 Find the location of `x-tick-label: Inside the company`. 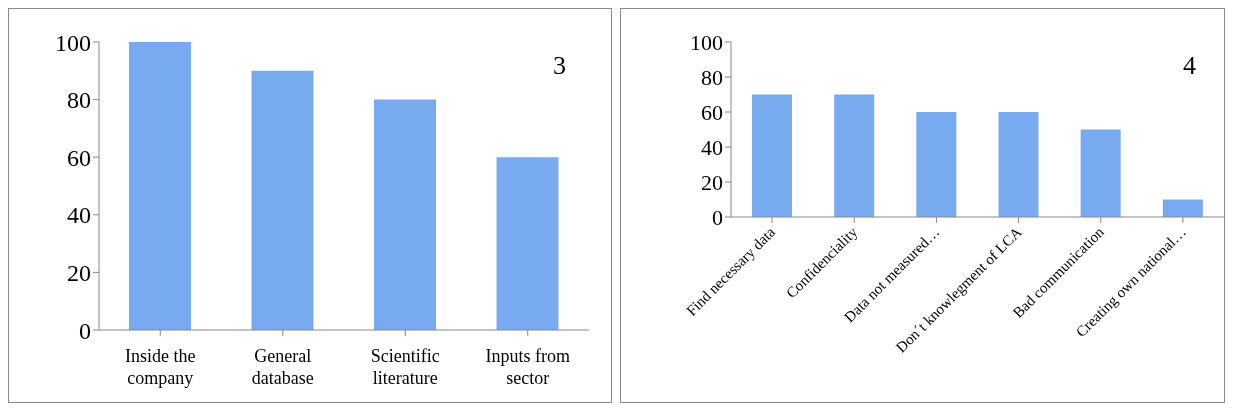

x-tick-label: Inside the company is located at coordinates (160, 367).